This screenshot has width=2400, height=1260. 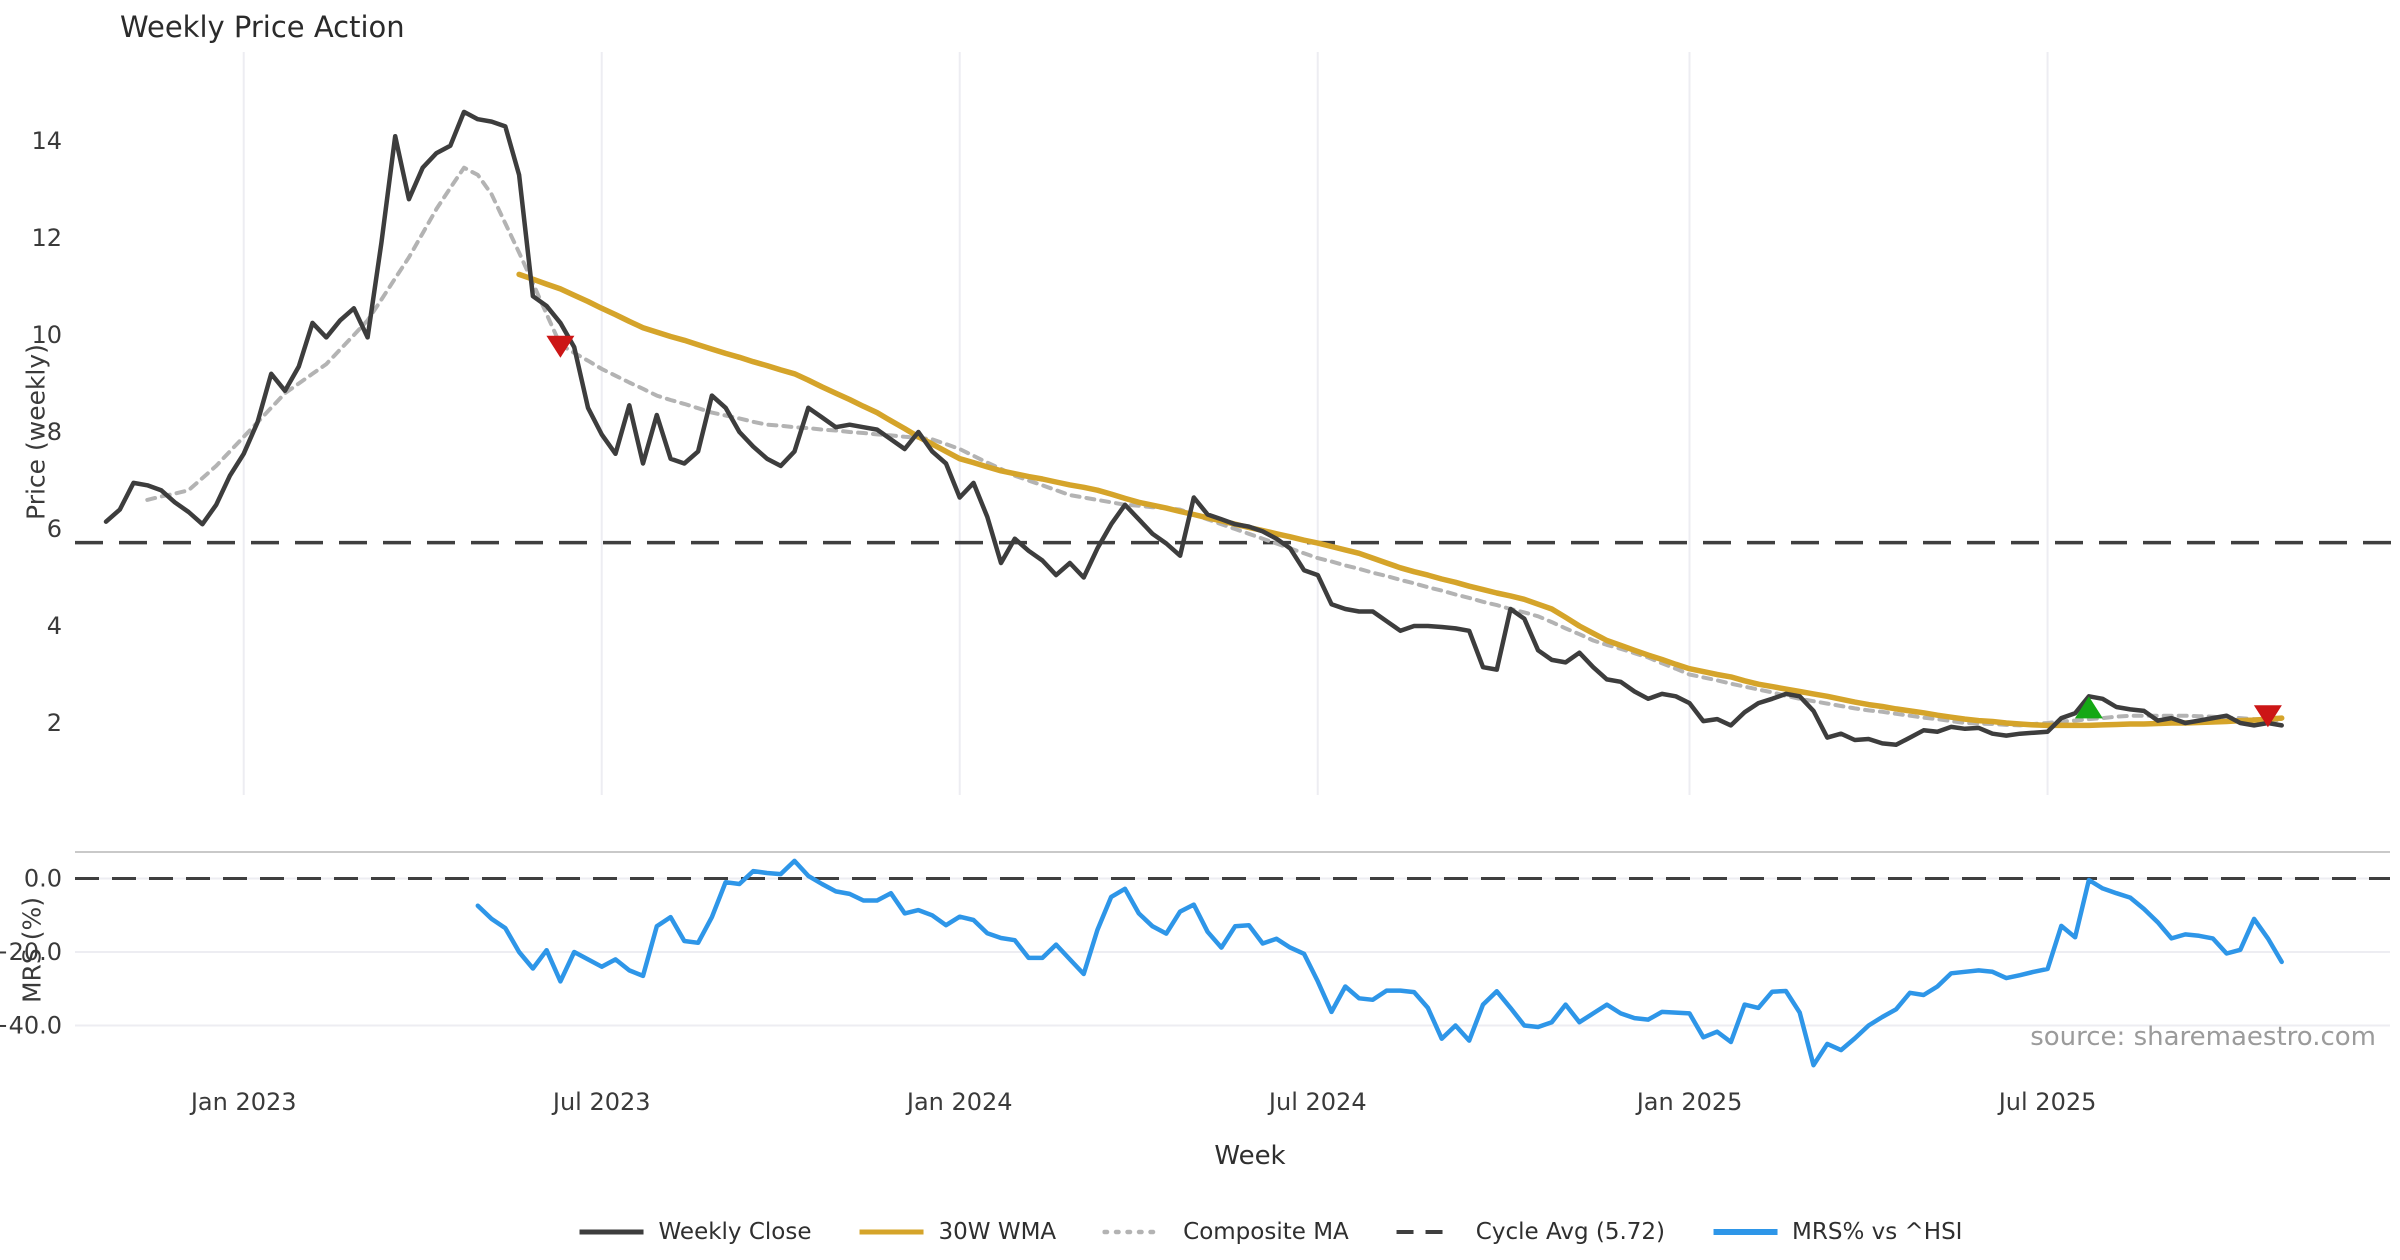 I want to click on legend-label-wma-30w: 30W WMA, so click(x=997, y=1232).